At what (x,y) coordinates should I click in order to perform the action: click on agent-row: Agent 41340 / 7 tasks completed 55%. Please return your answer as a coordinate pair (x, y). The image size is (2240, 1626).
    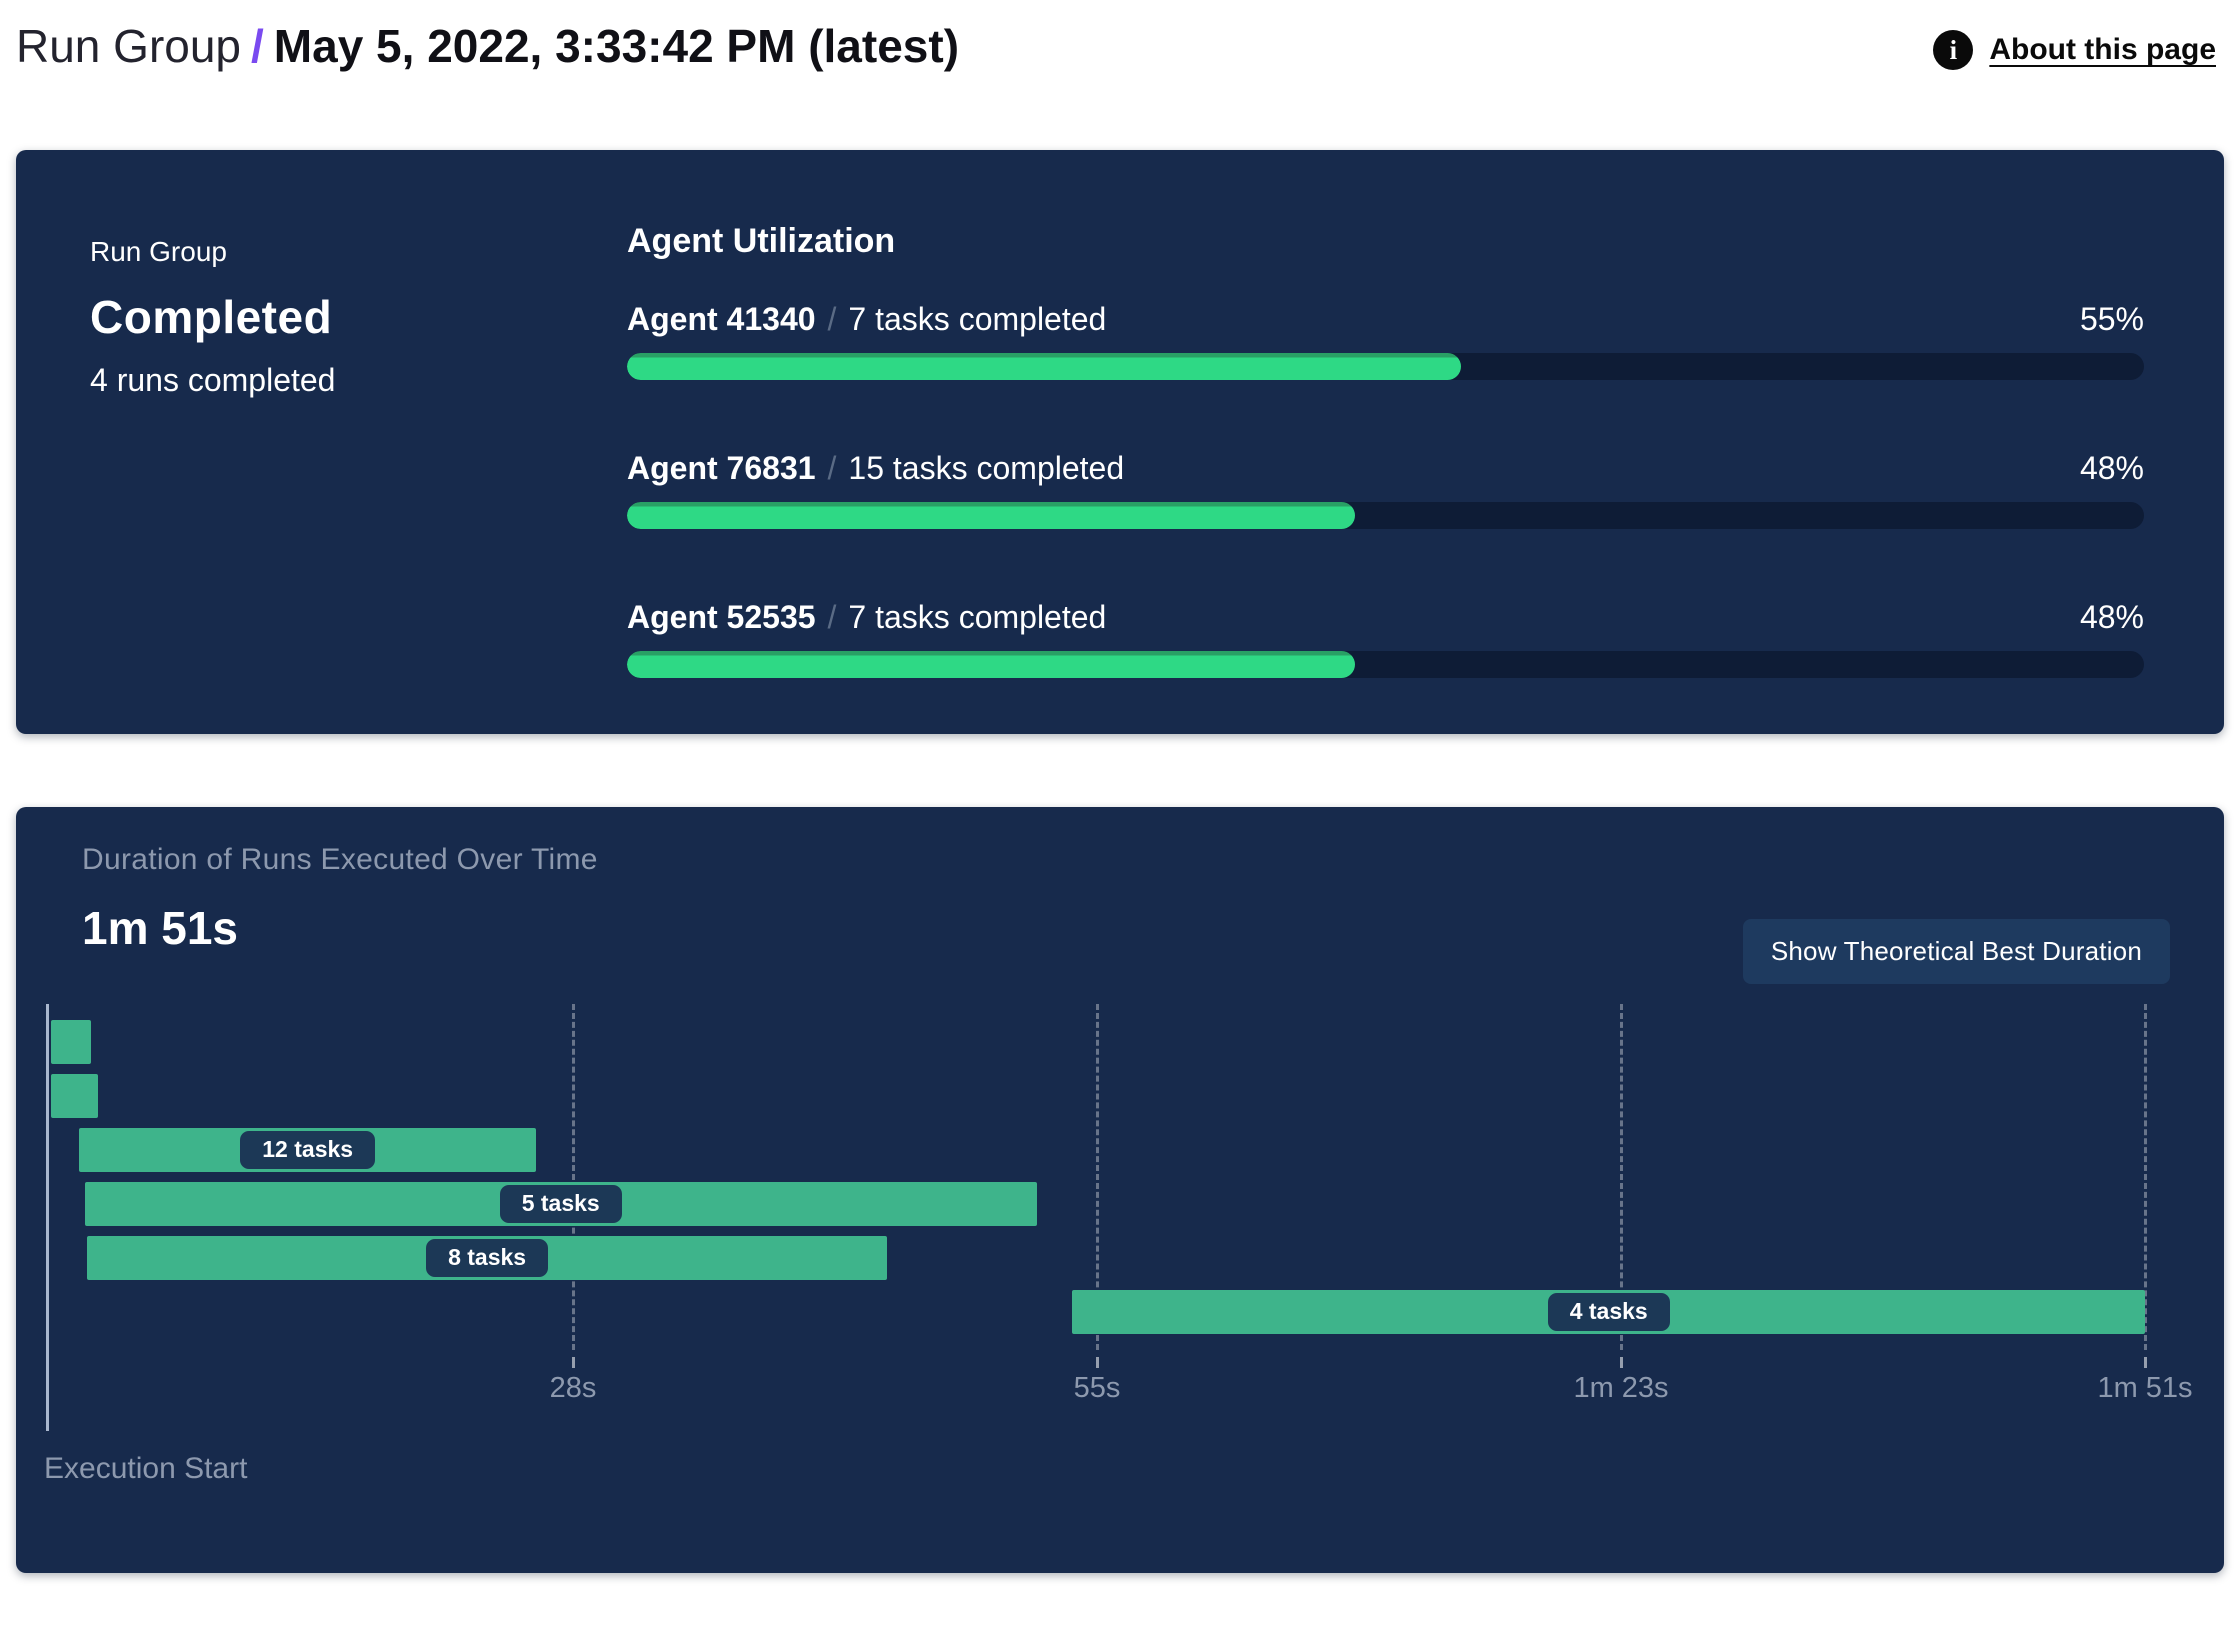
    Looking at the image, I should click on (1385, 339).